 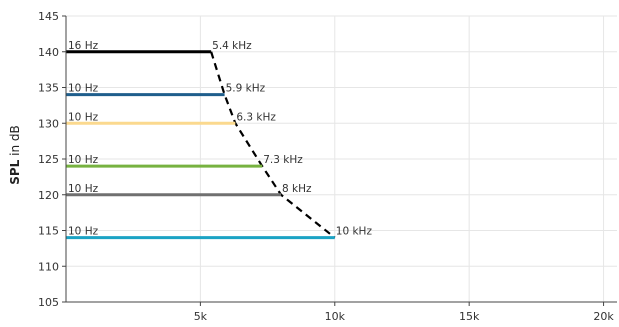 What do you see at coordinates (335, 316) in the screenshot?
I see `x-tick-label: 10k` at bounding box center [335, 316].